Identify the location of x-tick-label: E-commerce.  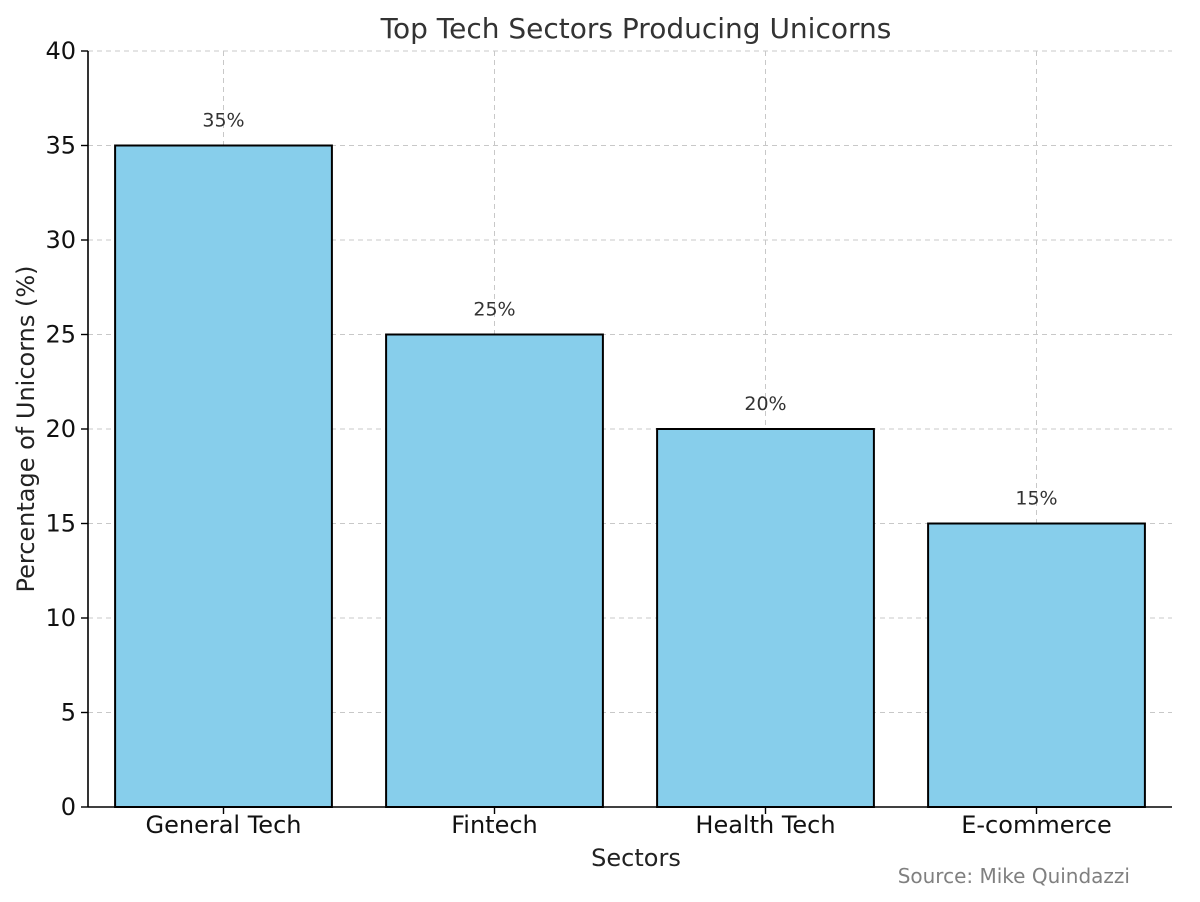
(1036, 825).